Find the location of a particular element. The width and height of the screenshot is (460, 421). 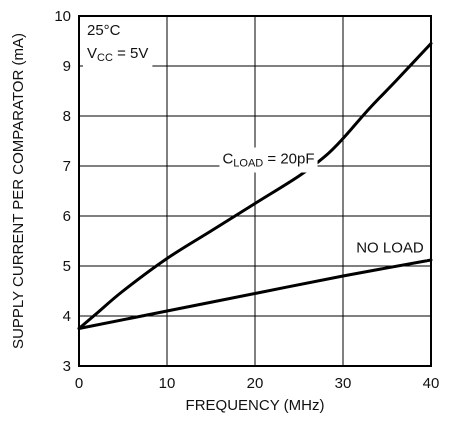

y-tick-label-6: 6 is located at coordinates (67, 216).